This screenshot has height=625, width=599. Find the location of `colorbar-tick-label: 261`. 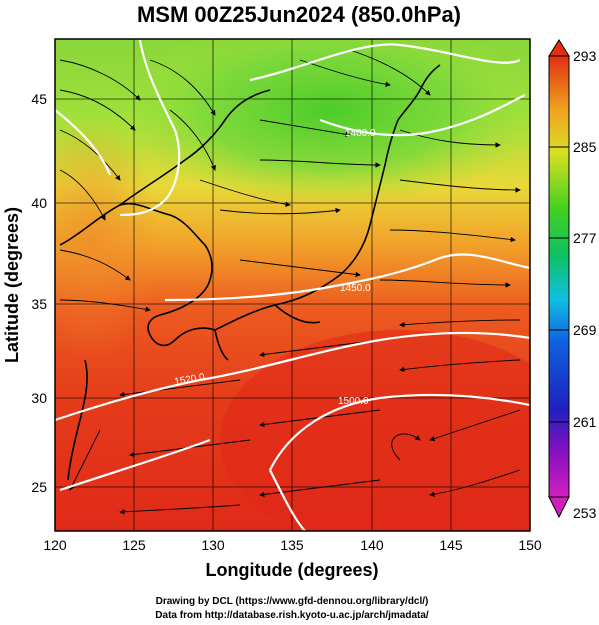

colorbar-tick-label: 261 is located at coordinates (585, 422).